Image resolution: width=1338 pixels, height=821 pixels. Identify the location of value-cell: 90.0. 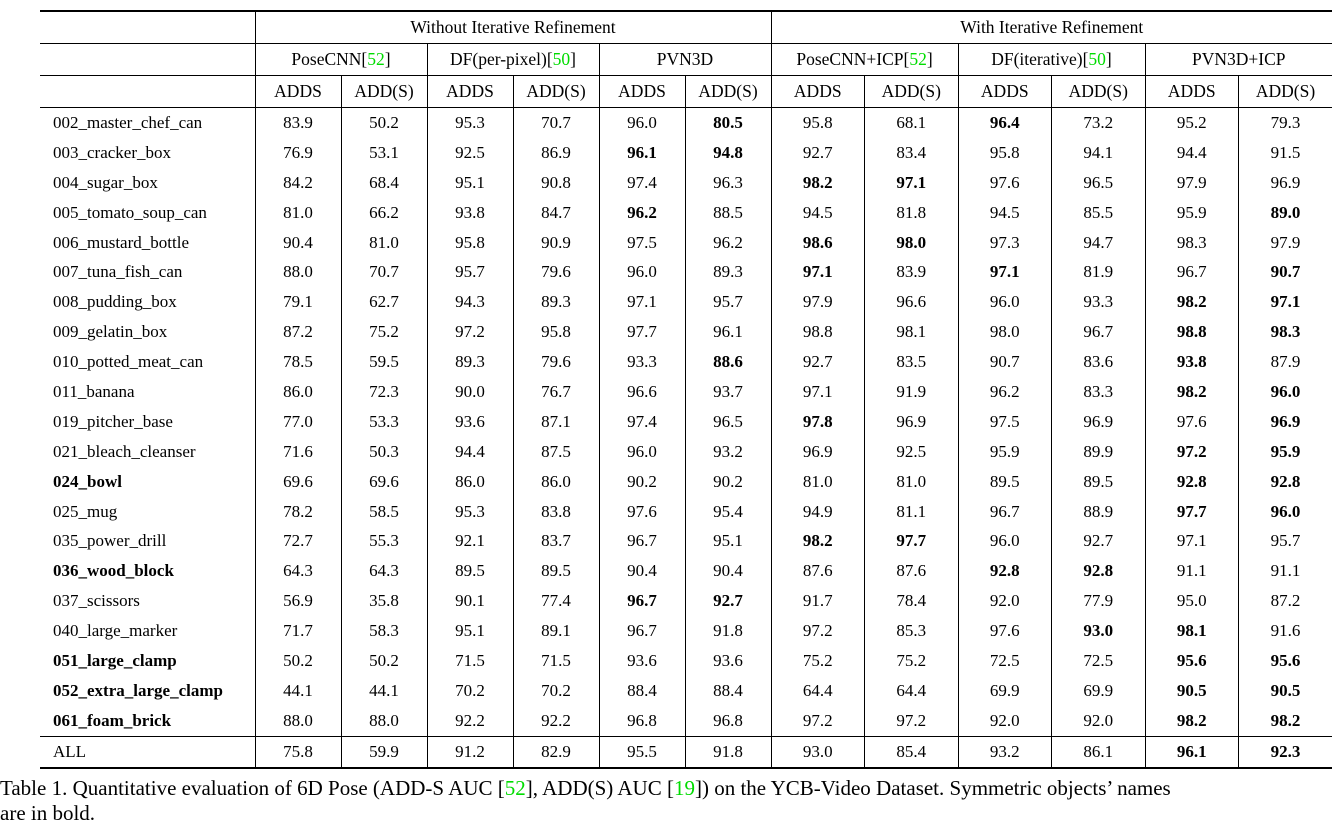
(469, 392).